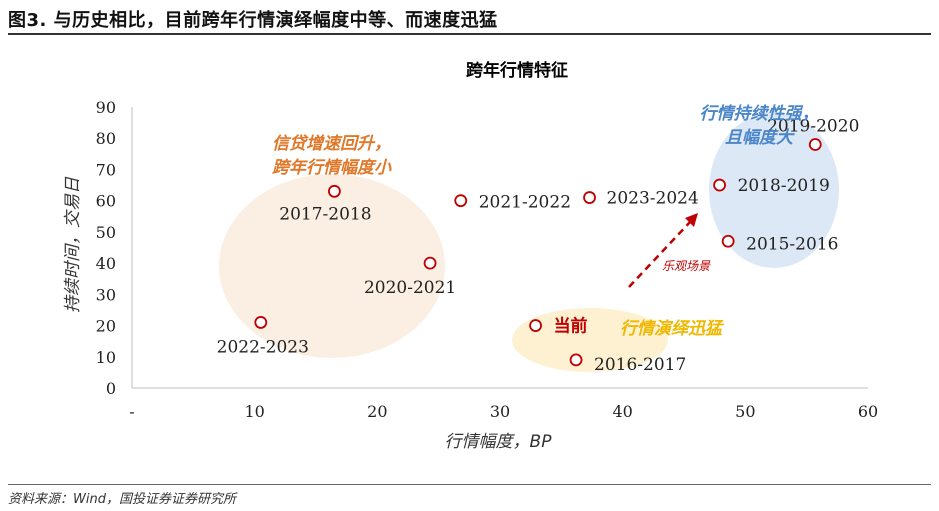 Image resolution: width=939 pixels, height=511 pixels. What do you see at coordinates (377, 411) in the screenshot?
I see `x-tick-label: 20` at bounding box center [377, 411].